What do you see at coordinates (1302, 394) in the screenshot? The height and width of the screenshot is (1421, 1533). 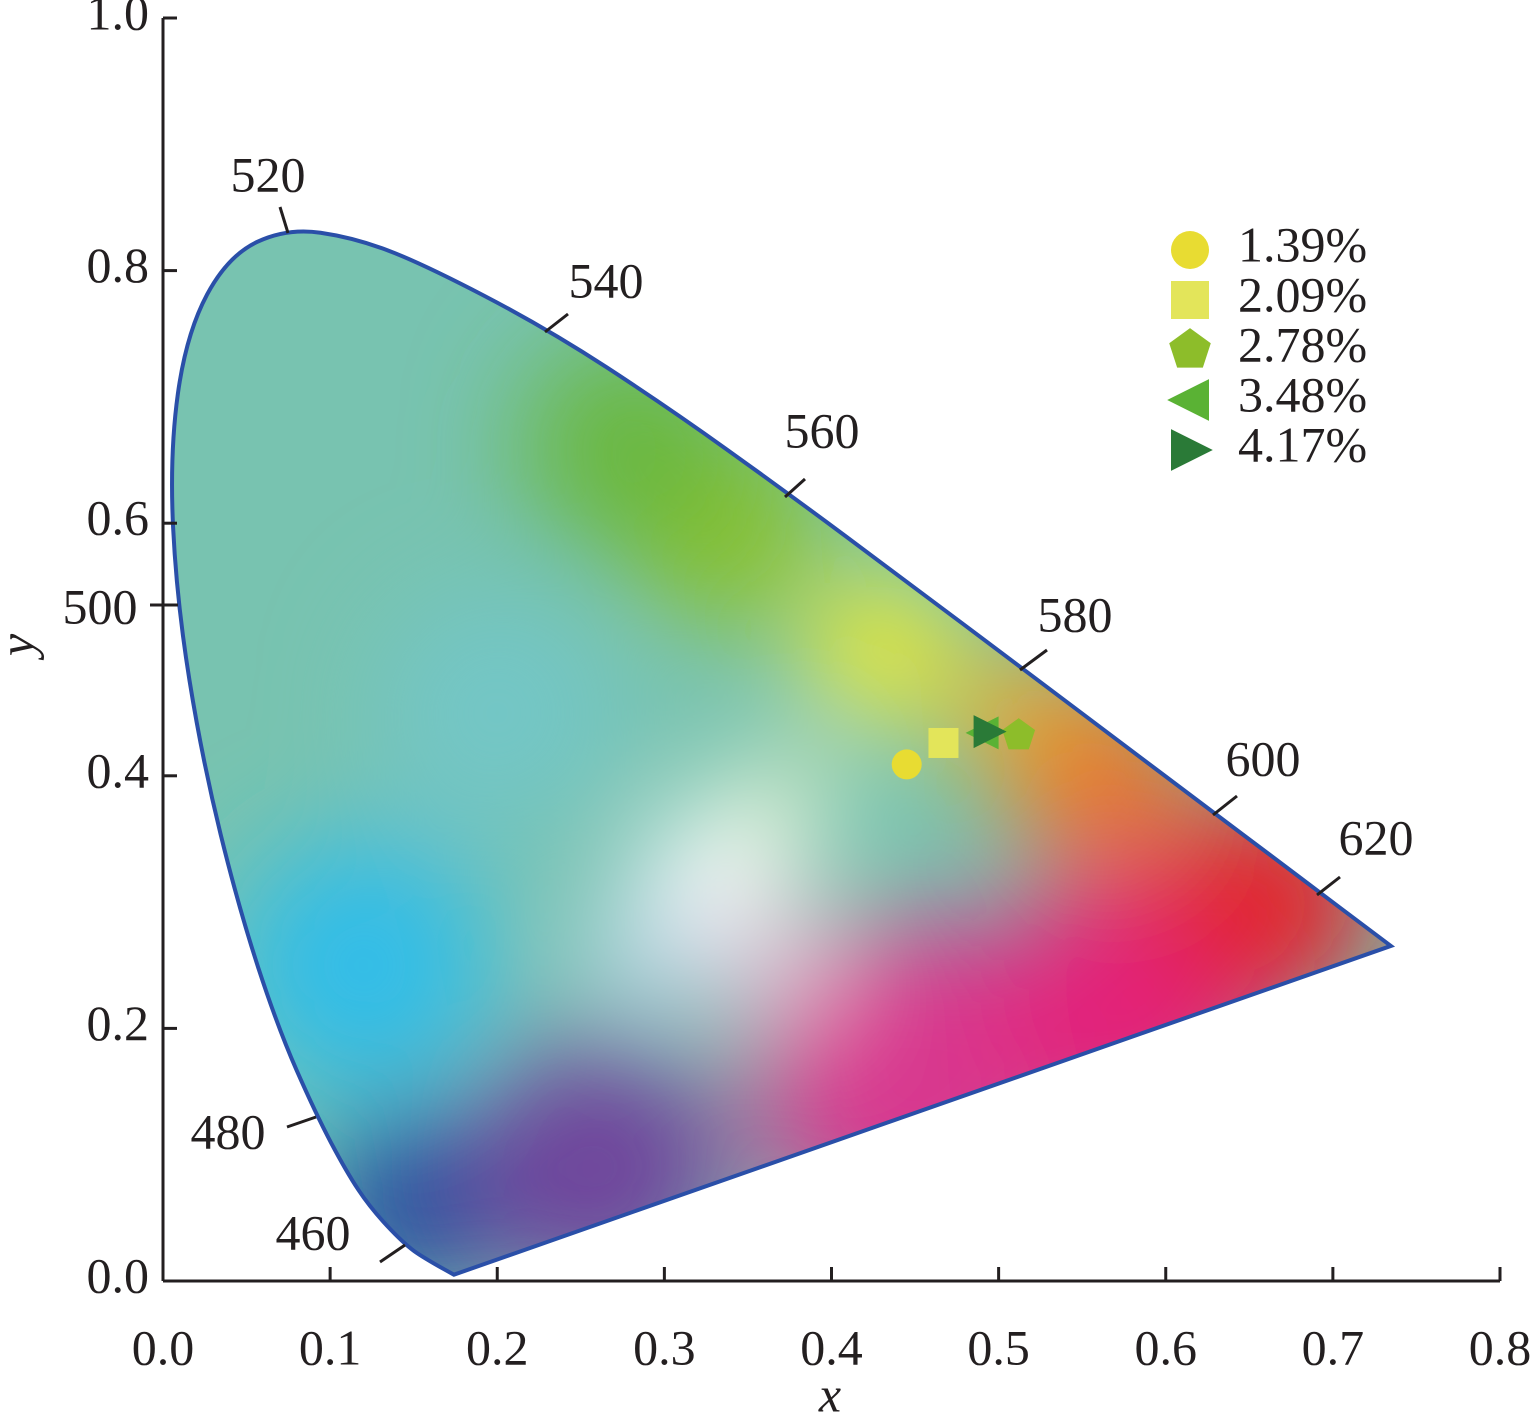 I see `legend-label: 3.48%` at bounding box center [1302, 394].